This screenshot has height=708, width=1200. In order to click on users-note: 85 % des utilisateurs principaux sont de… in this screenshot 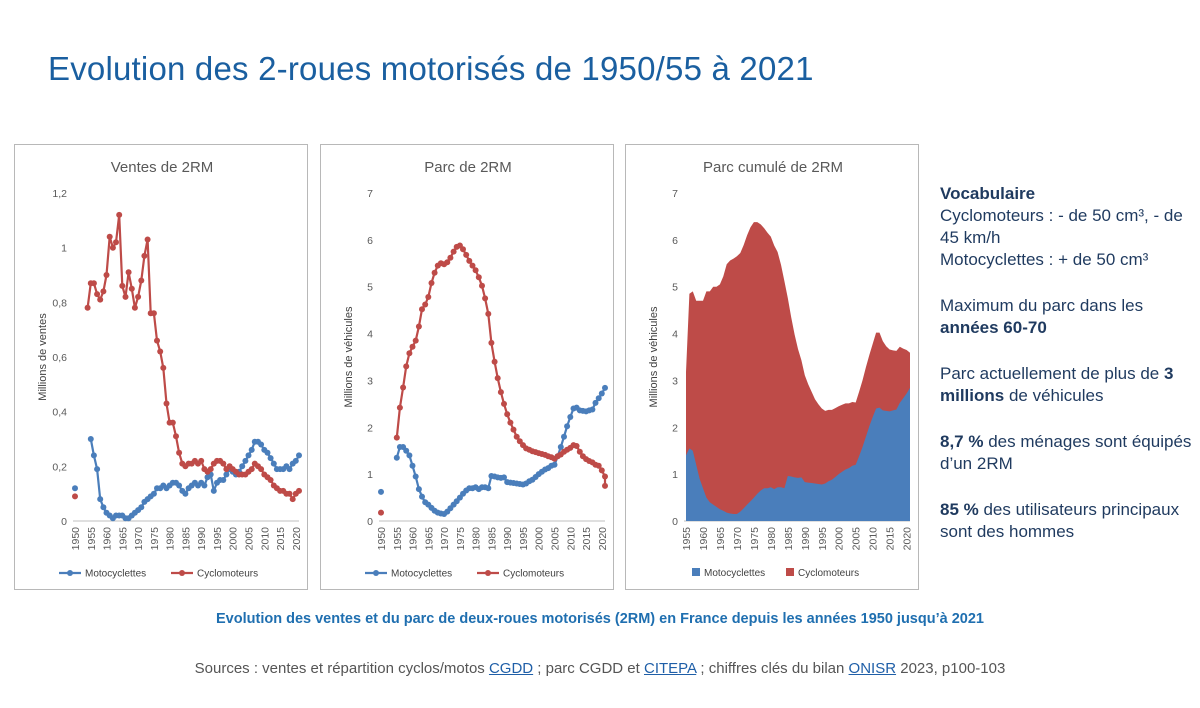, I will do `click(1067, 521)`.